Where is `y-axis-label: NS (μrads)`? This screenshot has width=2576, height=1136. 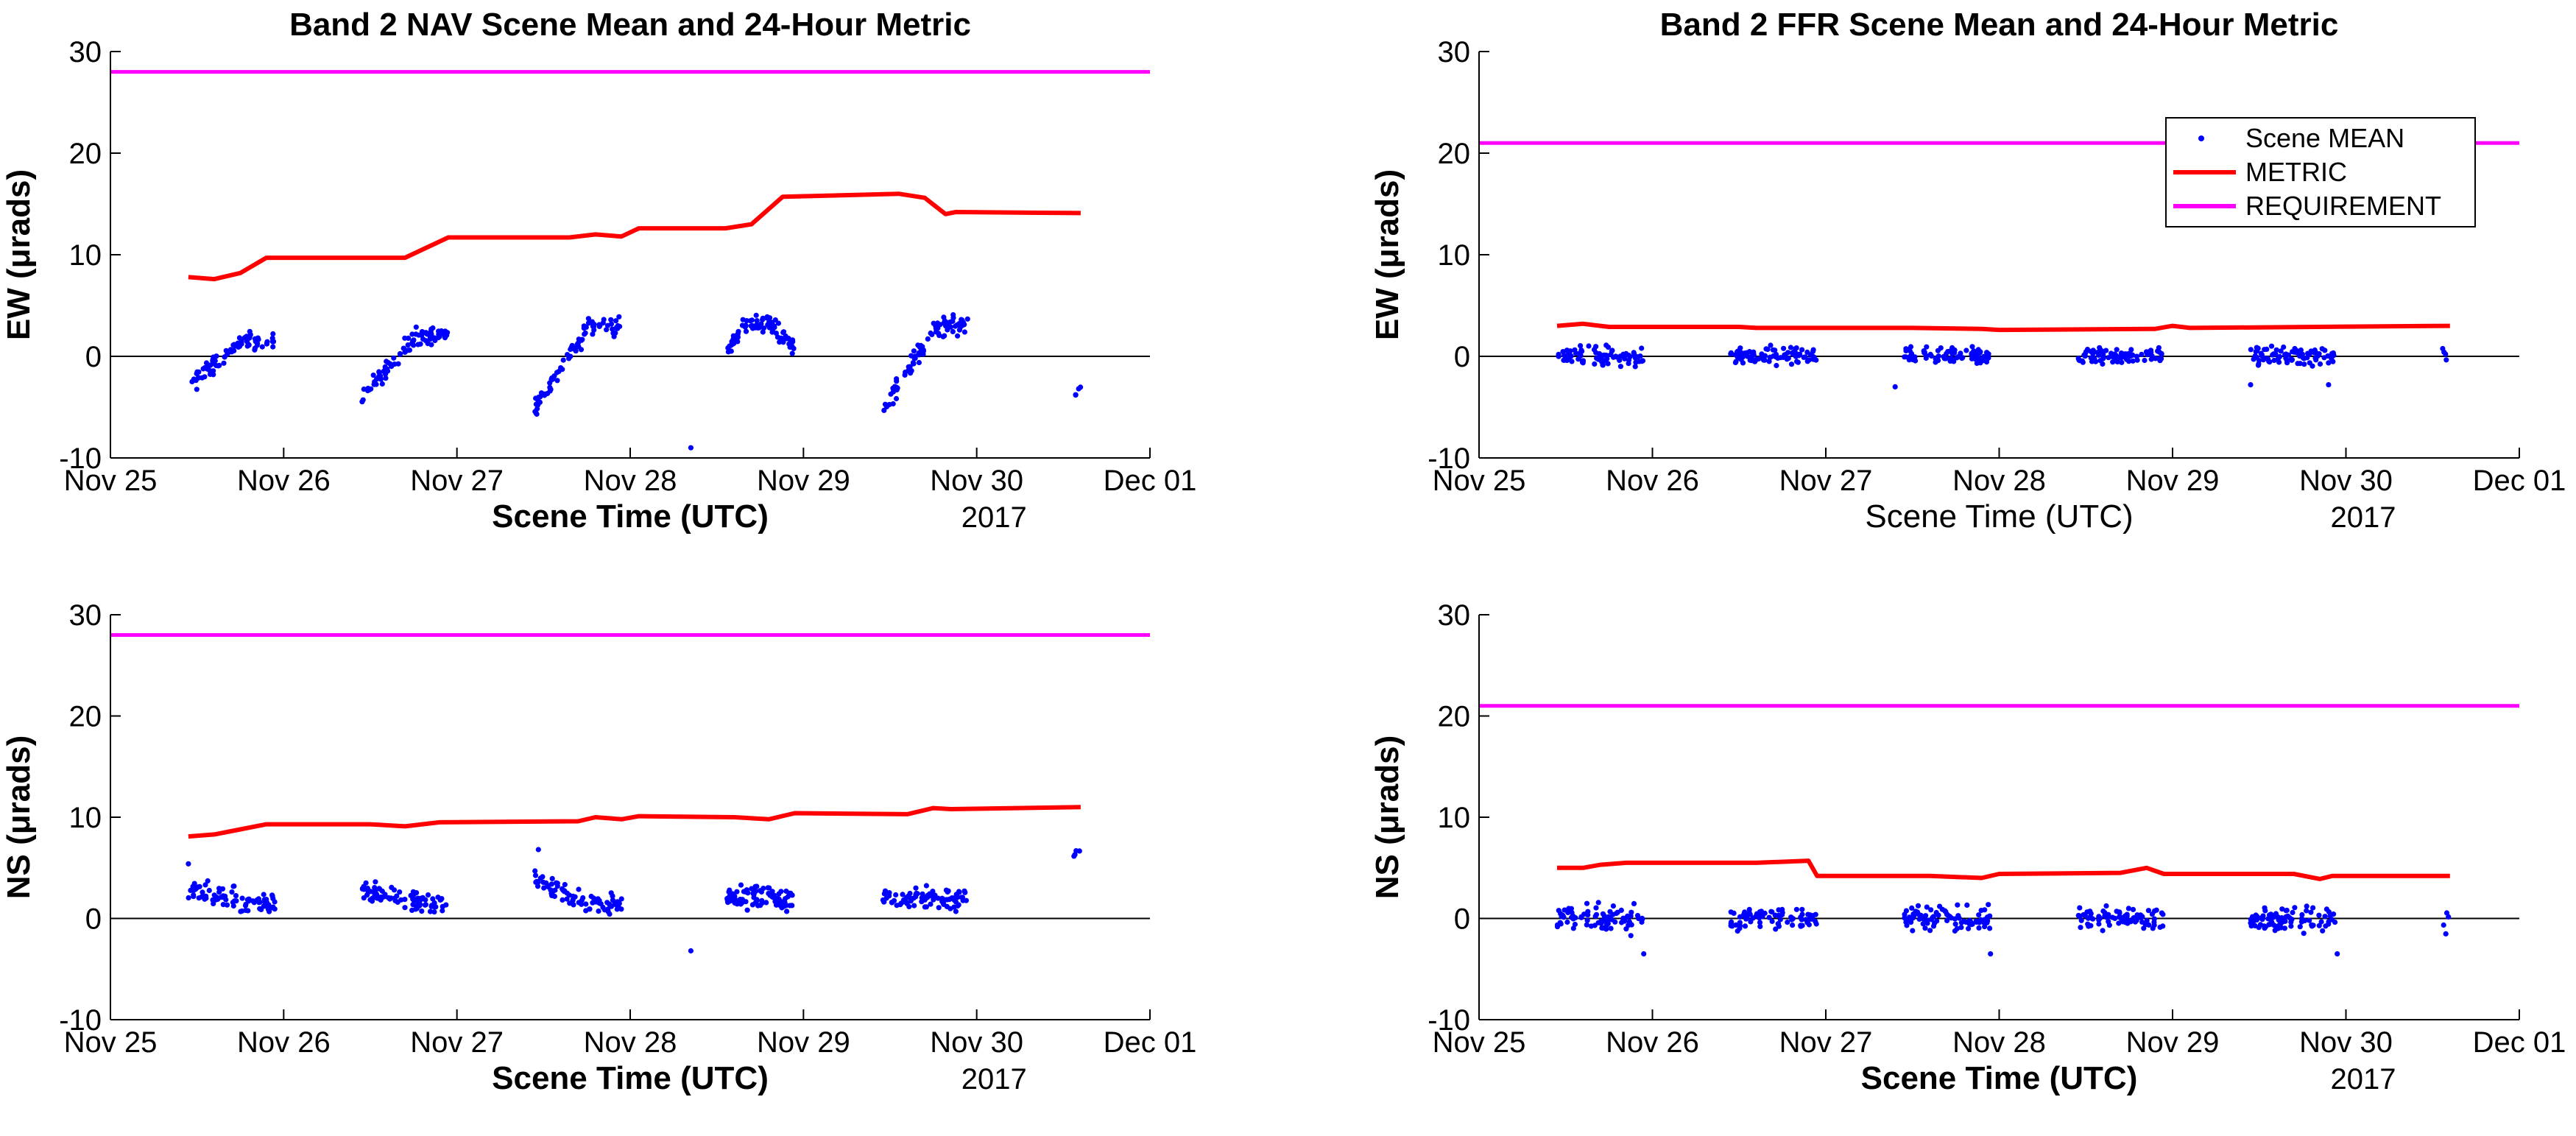
y-axis-label: NS (μrads) is located at coordinates (19, 817).